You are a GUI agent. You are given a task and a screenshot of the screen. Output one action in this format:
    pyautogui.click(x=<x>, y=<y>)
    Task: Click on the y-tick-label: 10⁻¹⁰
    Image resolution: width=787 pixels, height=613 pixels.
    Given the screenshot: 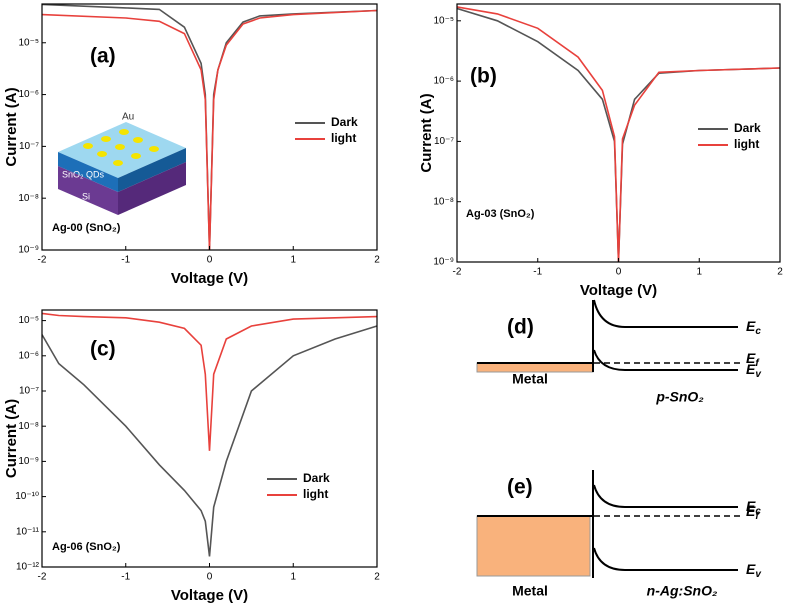 What is the action you would take?
    pyautogui.click(x=27, y=496)
    